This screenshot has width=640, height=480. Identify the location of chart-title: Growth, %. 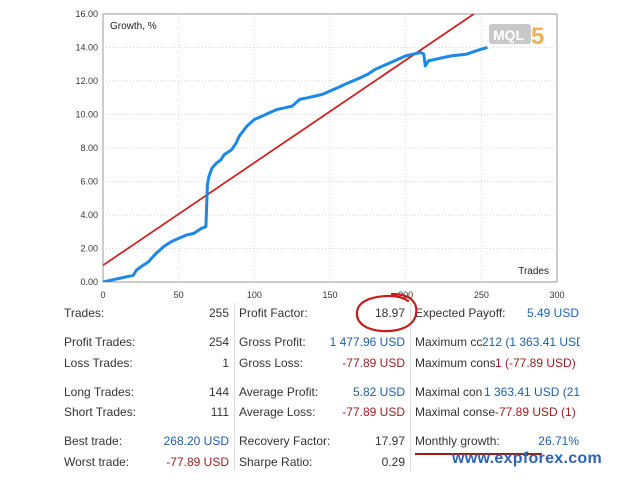
(133, 26).